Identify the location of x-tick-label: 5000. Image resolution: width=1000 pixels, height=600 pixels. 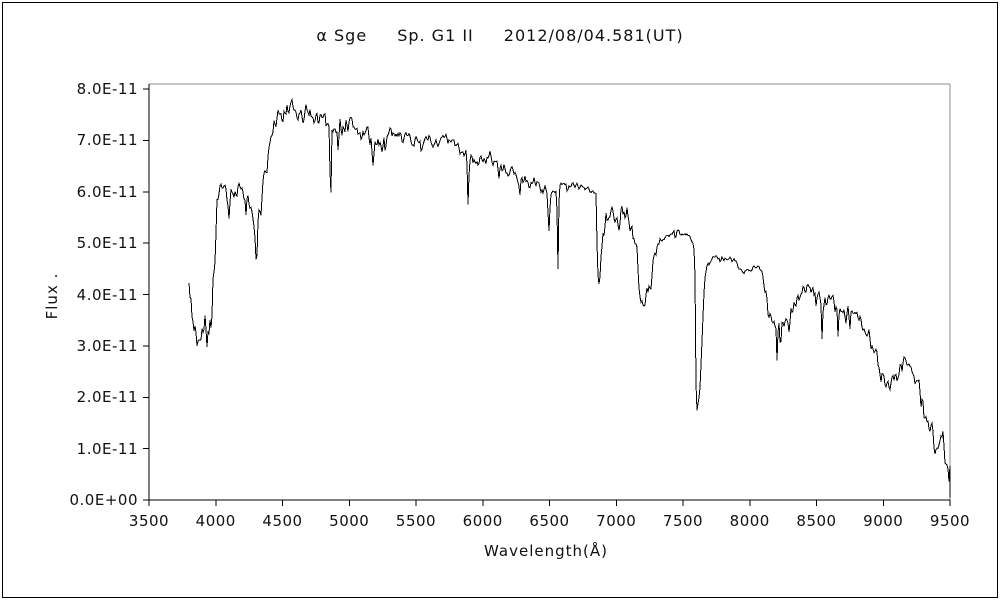
(349, 521).